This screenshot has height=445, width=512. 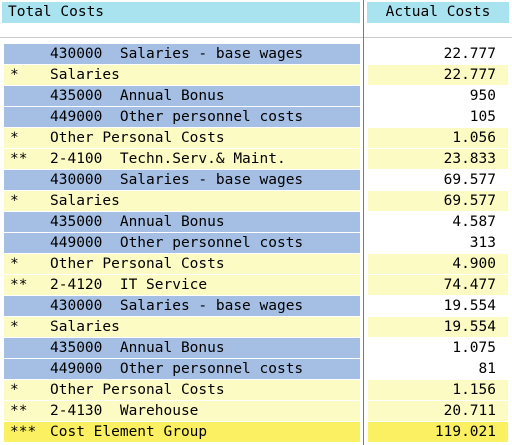 I want to click on row-label-cell: ** 2-4100 Techn.Serv.& Maint., so click(x=182, y=159).